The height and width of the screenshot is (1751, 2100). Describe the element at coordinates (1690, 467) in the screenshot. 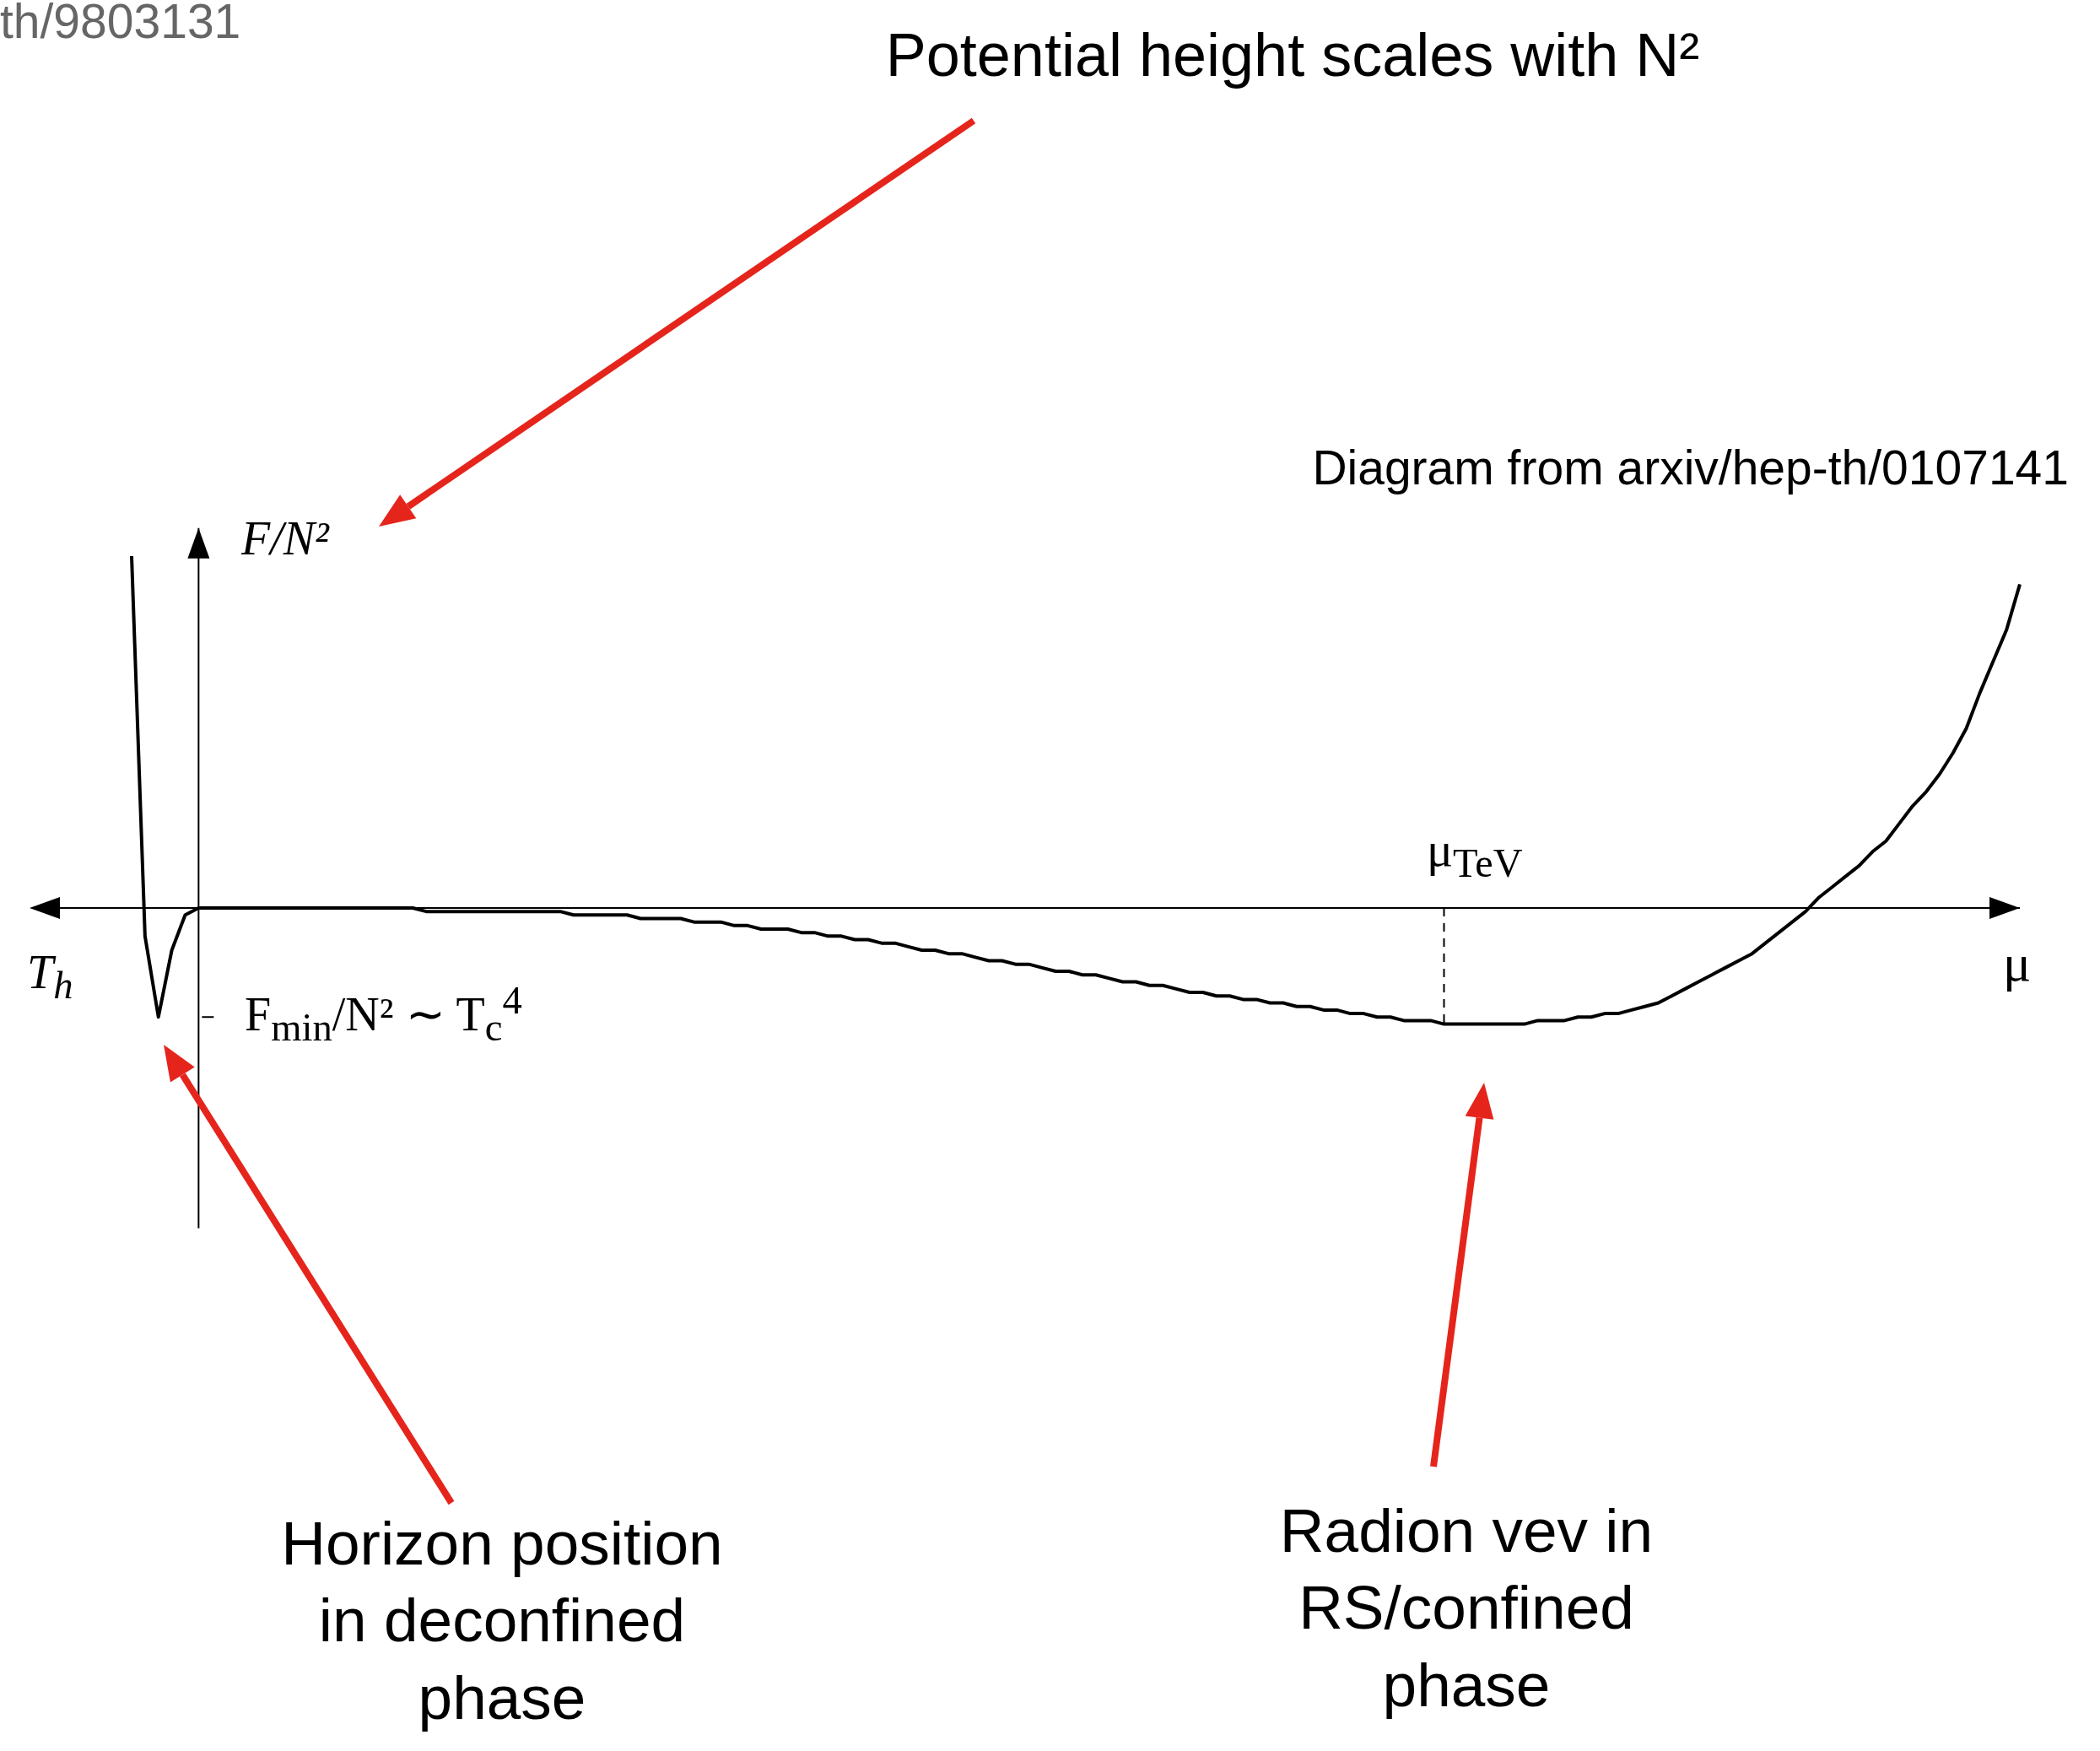

I see `text: Diagram from arxiv/hep-th/0107141` at that location.